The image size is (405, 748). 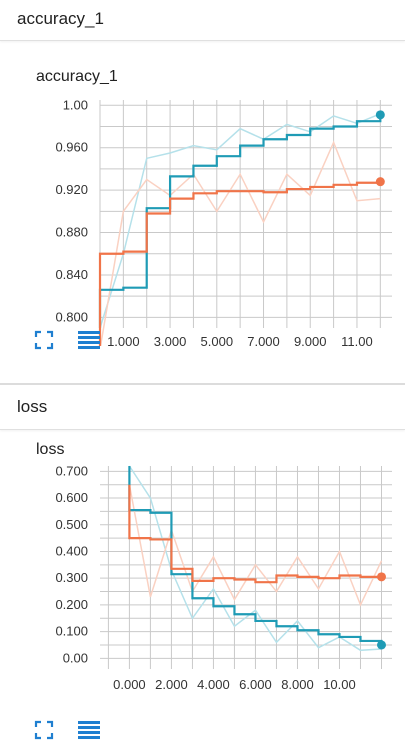 What do you see at coordinates (255, 684) in the screenshot?
I see `x-tick-label: 6.000` at bounding box center [255, 684].